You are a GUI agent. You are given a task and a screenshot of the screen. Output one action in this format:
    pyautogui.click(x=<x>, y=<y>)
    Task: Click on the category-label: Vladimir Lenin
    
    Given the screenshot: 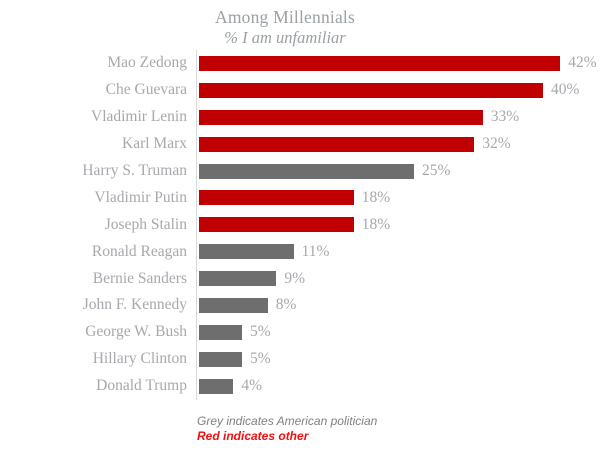 What is the action you would take?
    pyautogui.click(x=139, y=117)
    